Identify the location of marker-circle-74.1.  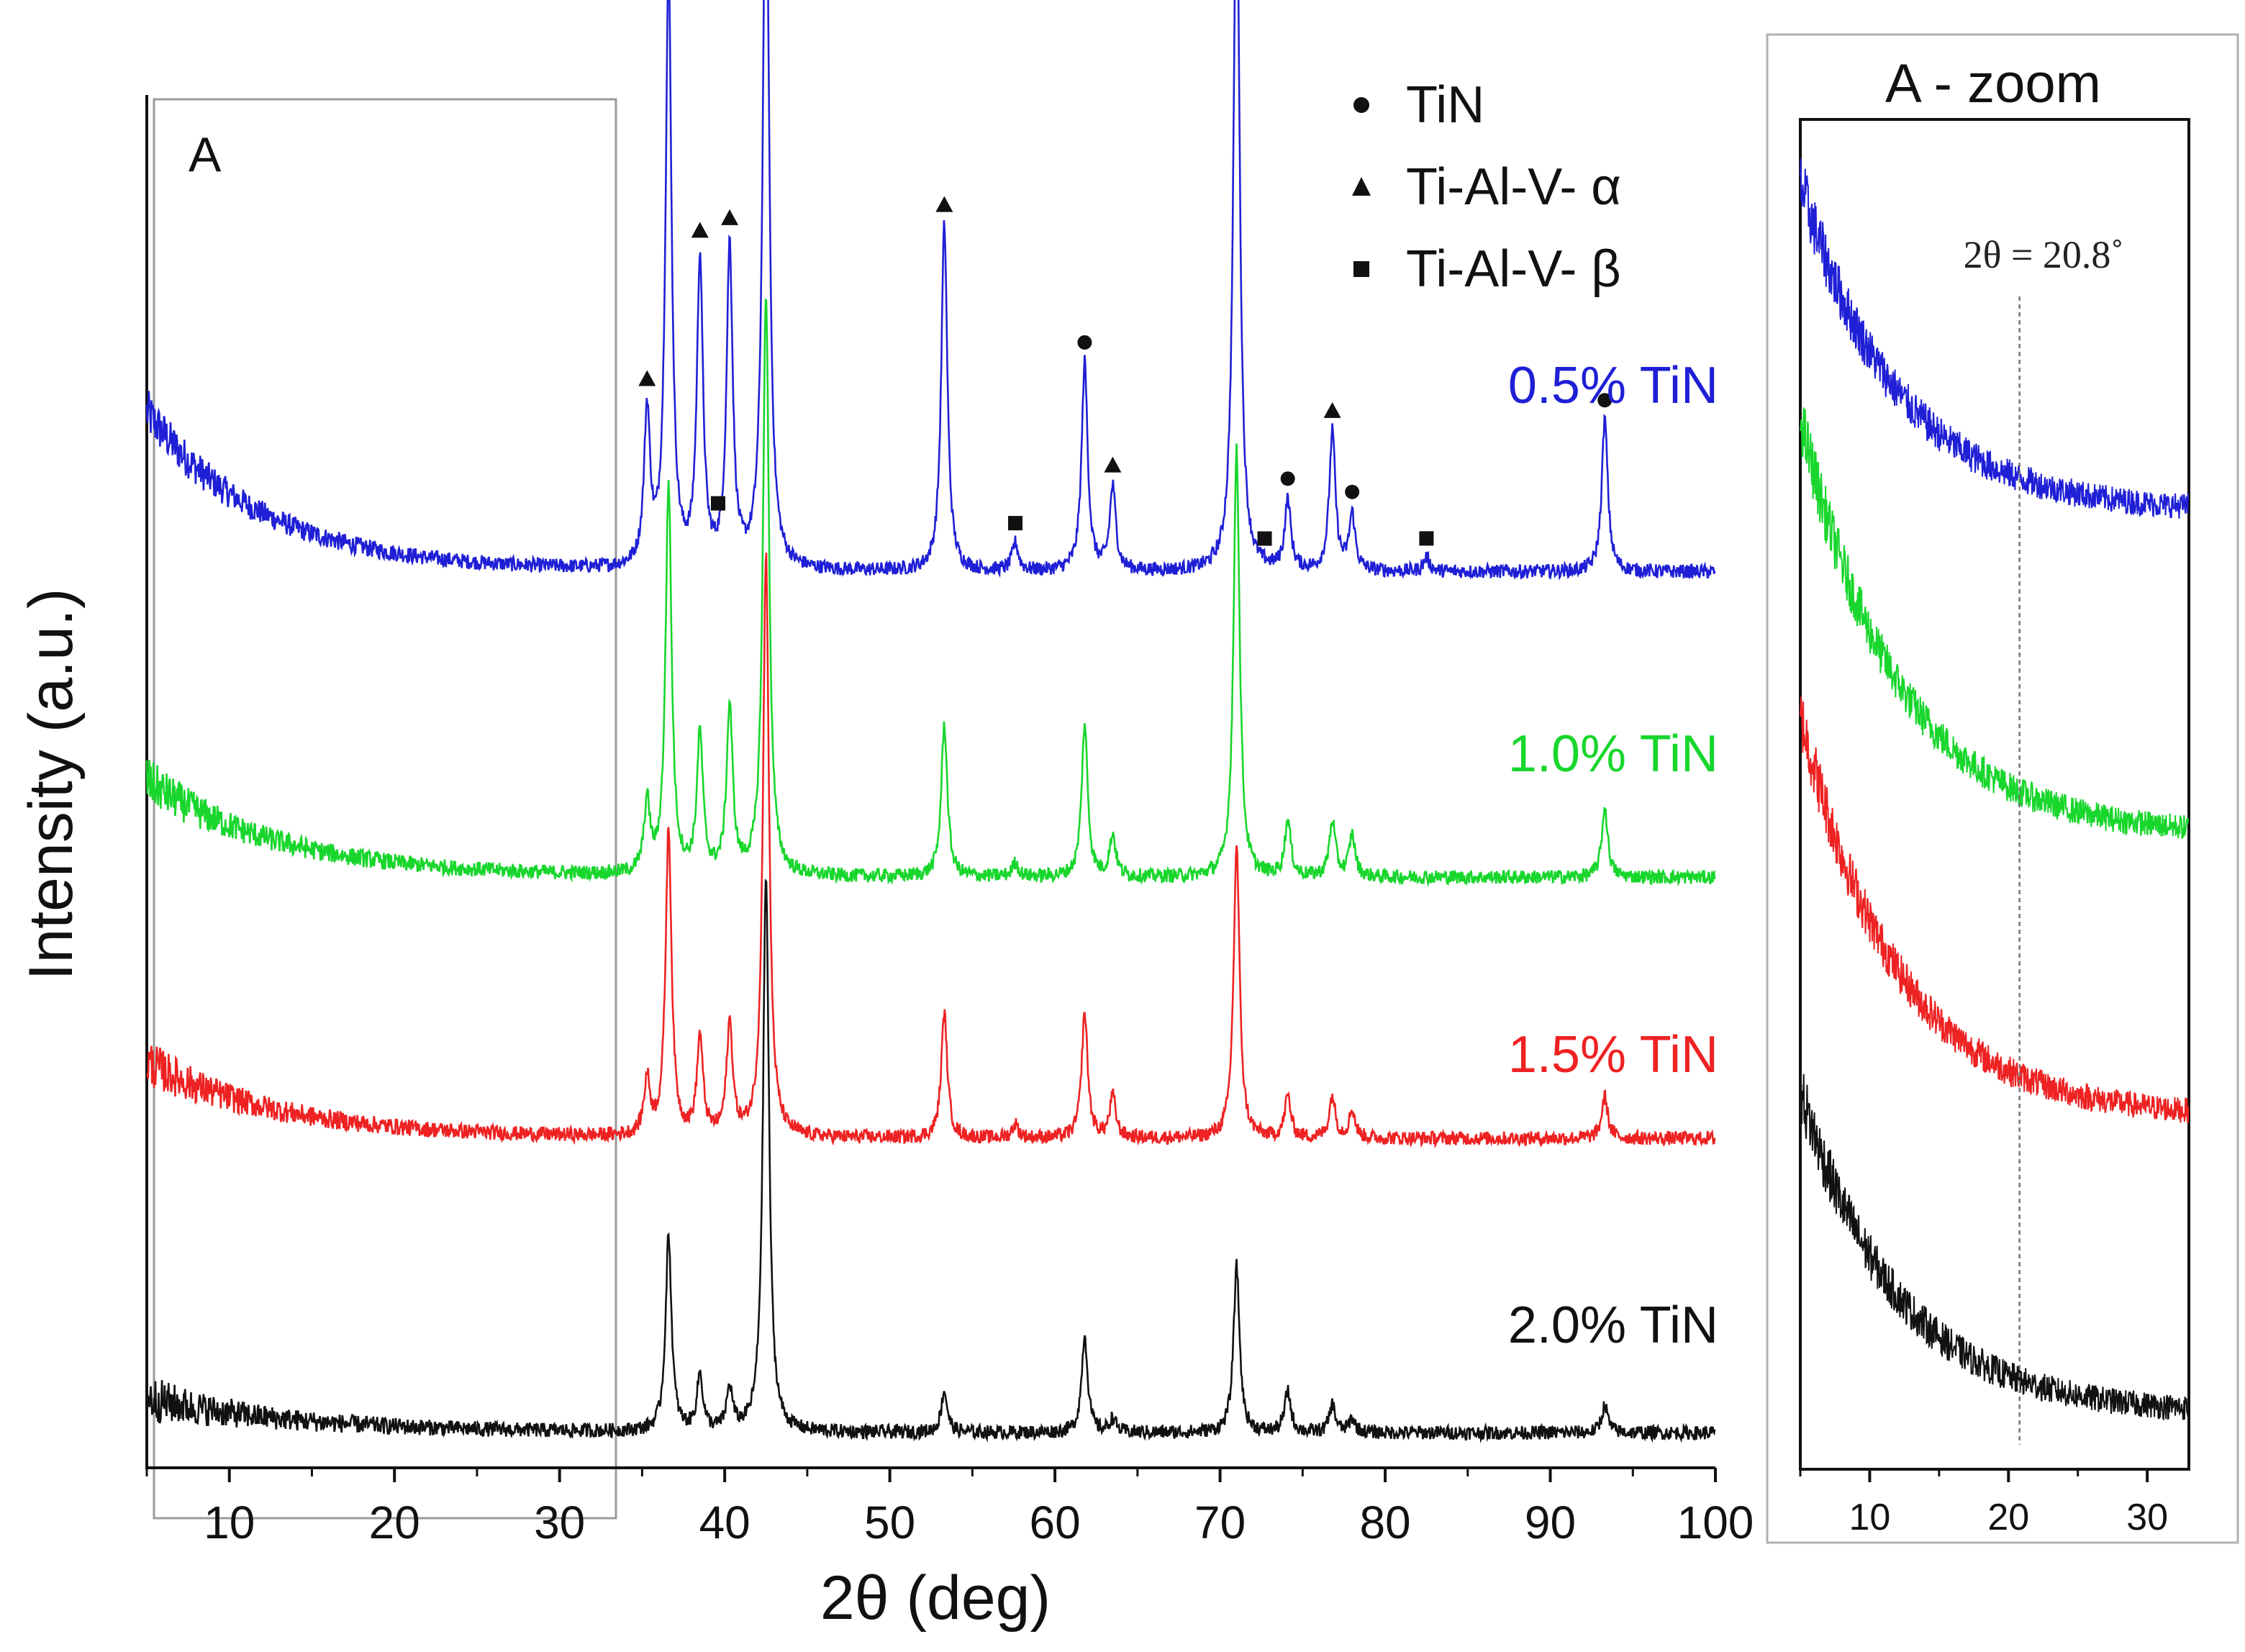
(1287, 478).